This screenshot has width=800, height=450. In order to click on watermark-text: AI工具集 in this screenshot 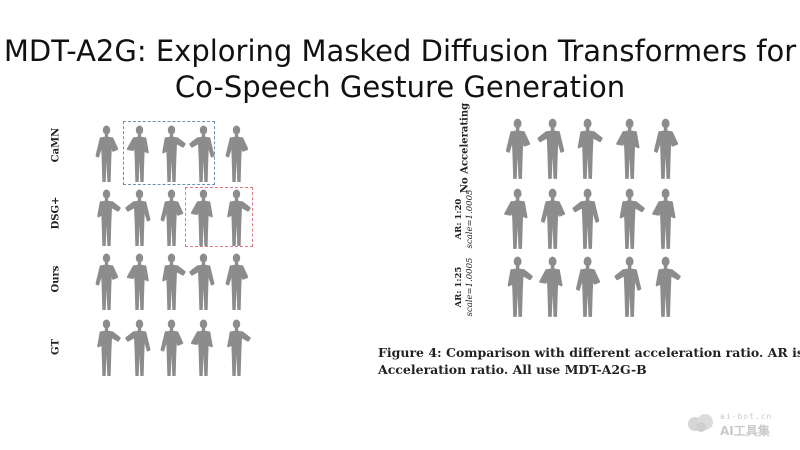, I will do `click(745, 431)`.